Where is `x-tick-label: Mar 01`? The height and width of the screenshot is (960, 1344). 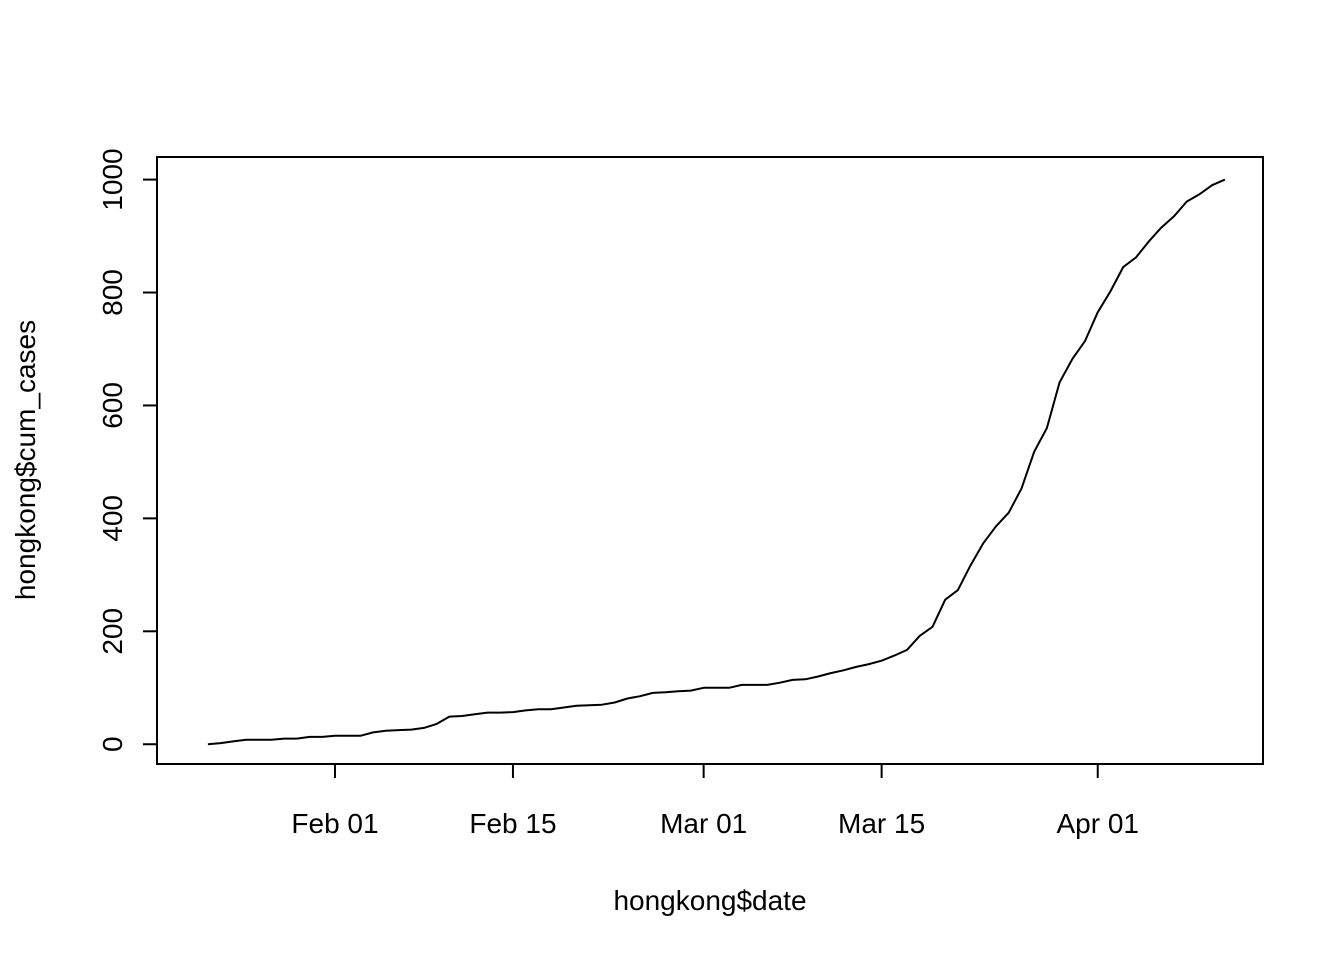 x-tick-label: Mar 01 is located at coordinates (703, 823).